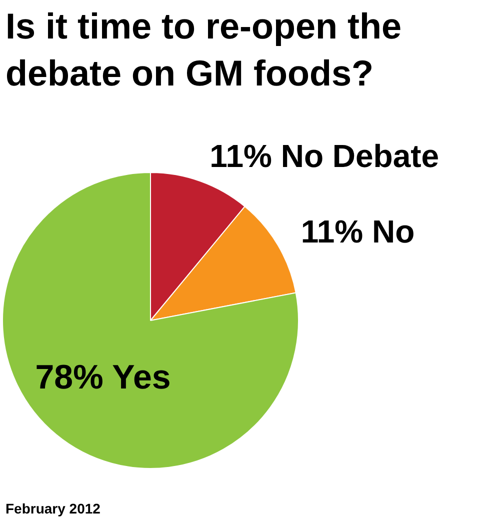 The image size is (499, 531). What do you see at coordinates (204, 50) in the screenshot?
I see `chart-title: Is it time to re-open the debate on GM foods?` at bounding box center [204, 50].